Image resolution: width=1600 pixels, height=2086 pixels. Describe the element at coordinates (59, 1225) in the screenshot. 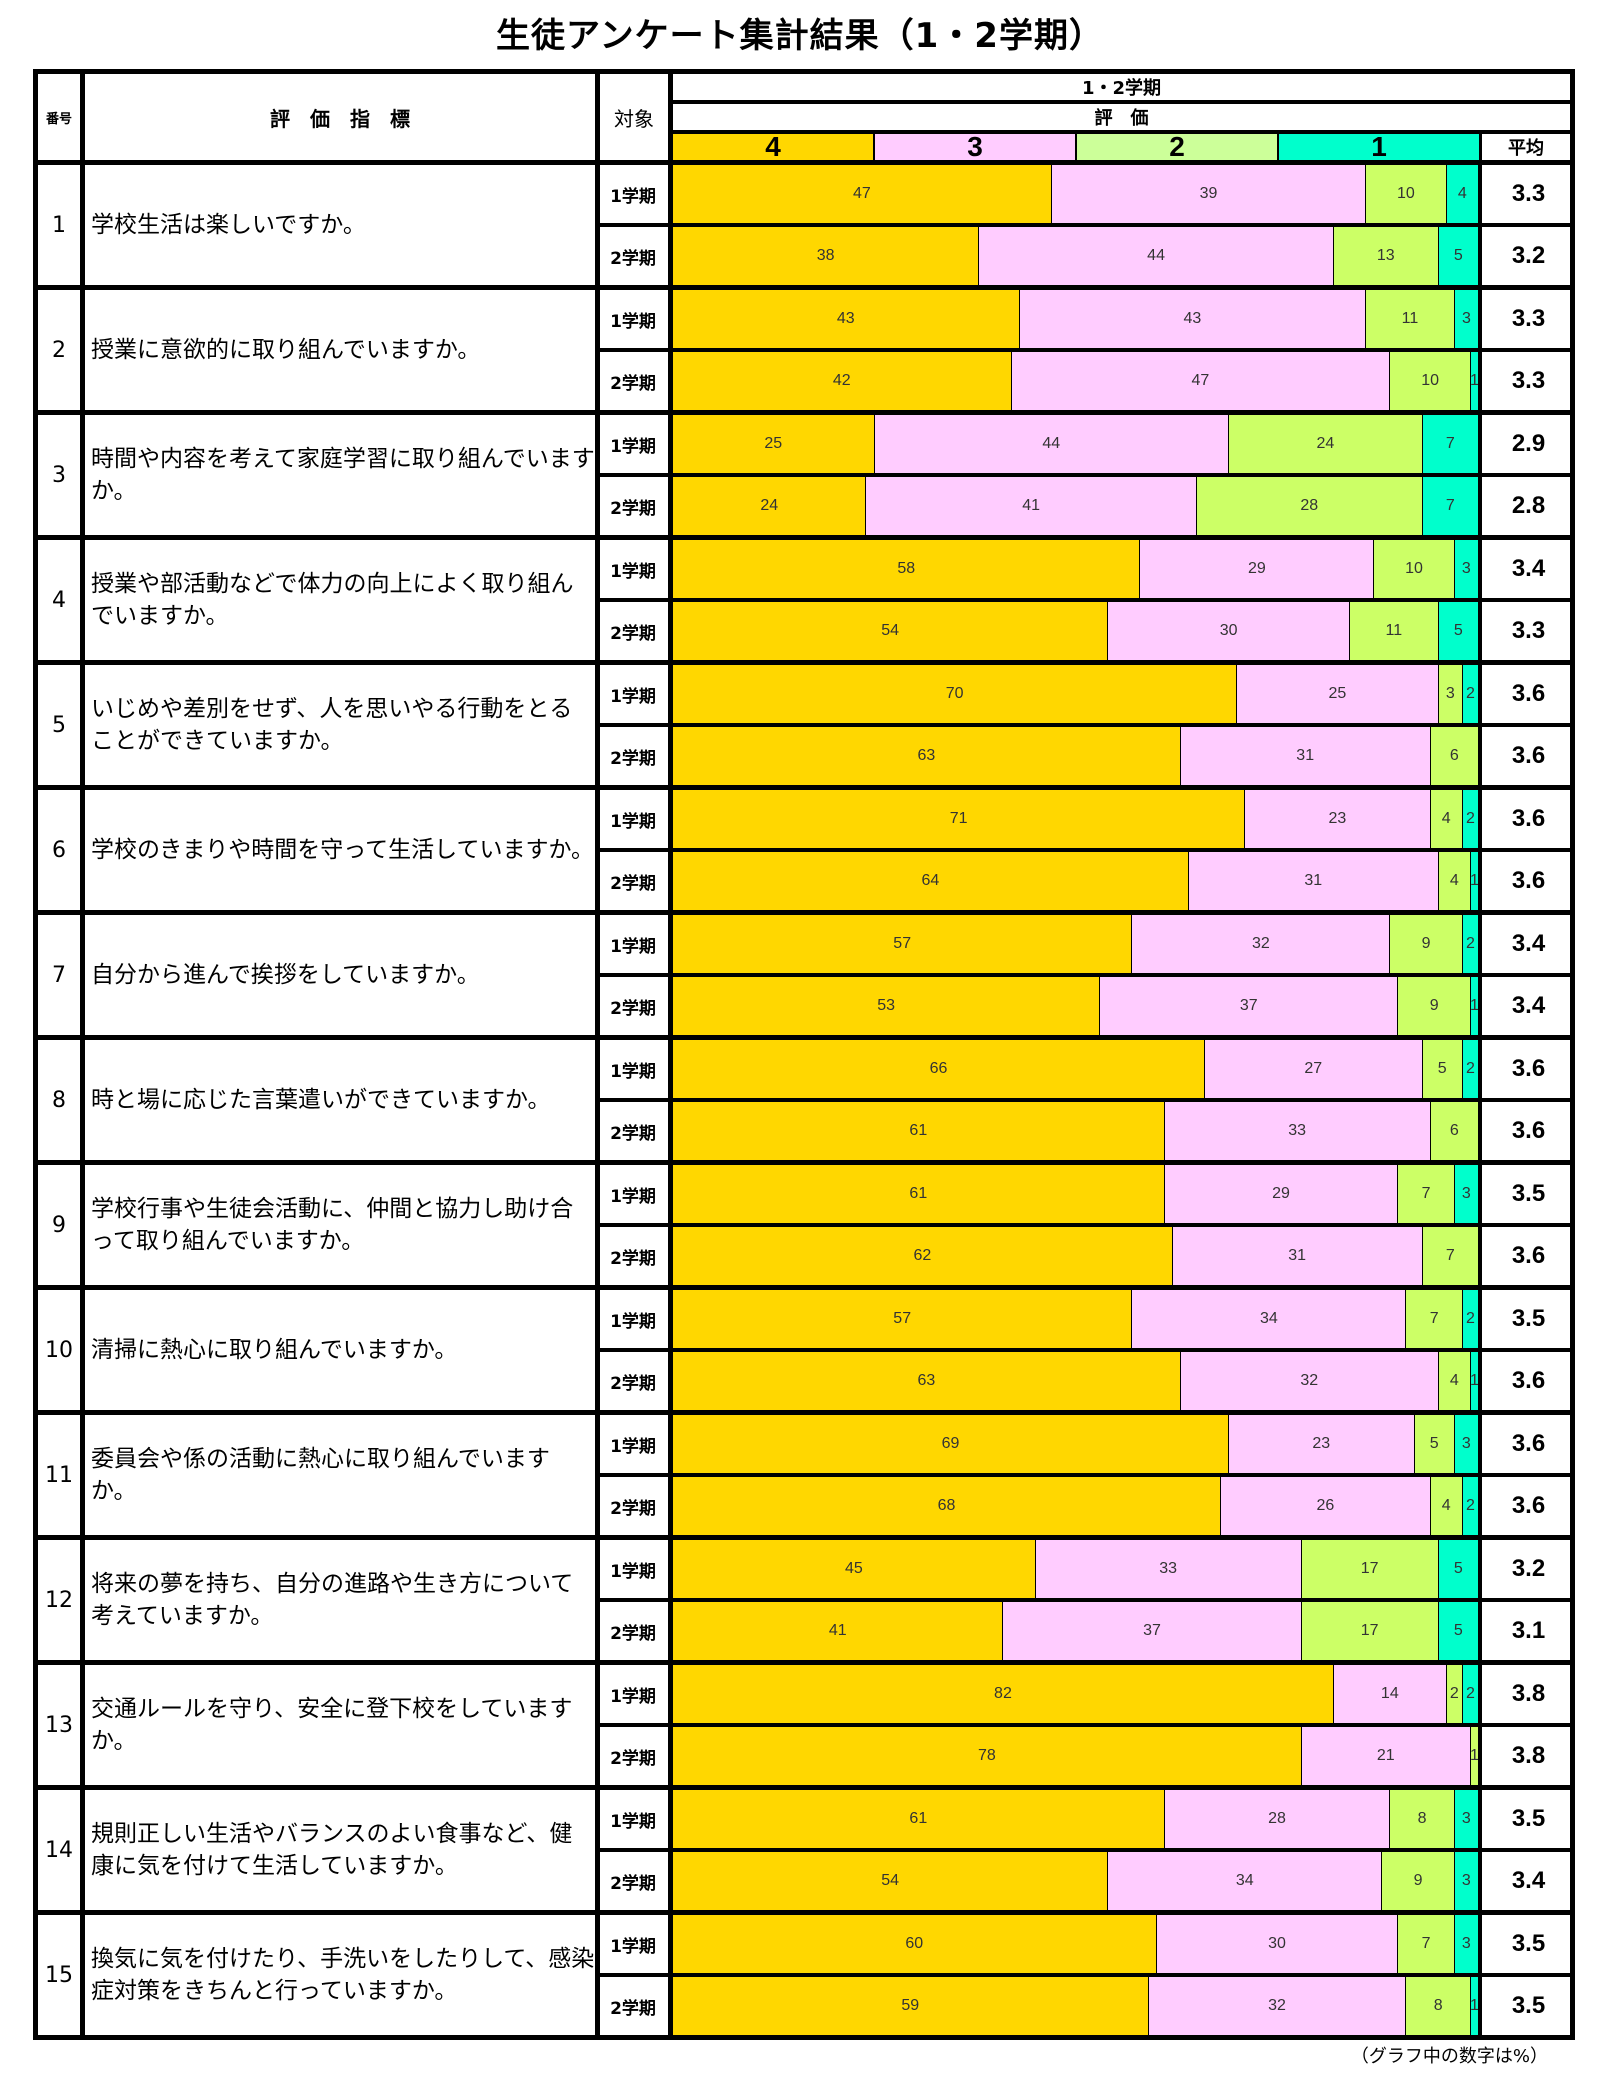

I see `item-number: 9` at that location.